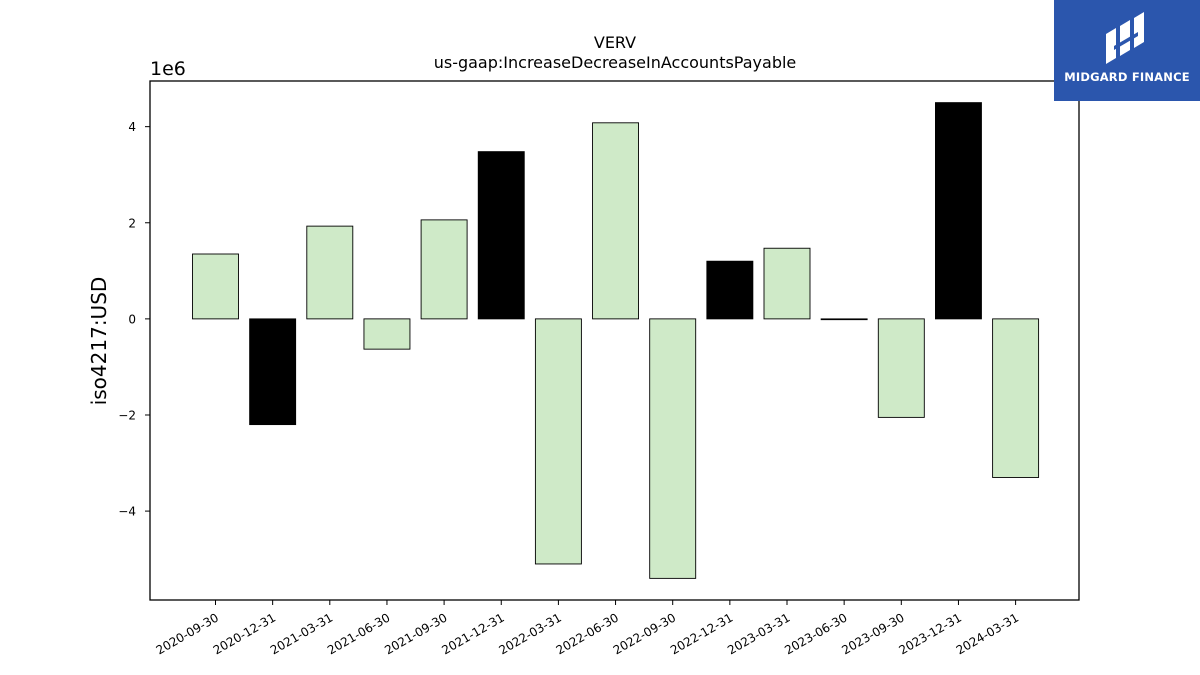  What do you see at coordinates (187, 633) in the screenshot?
I see `x-tick-label: 2020-09-30` at bounding box center [187, 633].